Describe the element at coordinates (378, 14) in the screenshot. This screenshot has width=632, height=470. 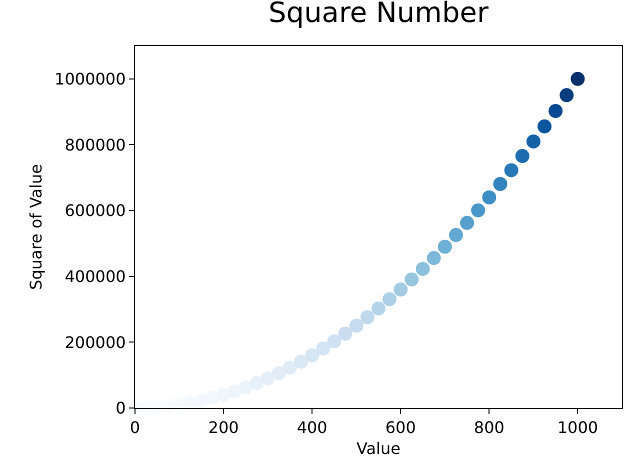
I see `chart-title: Square Number` at that location.